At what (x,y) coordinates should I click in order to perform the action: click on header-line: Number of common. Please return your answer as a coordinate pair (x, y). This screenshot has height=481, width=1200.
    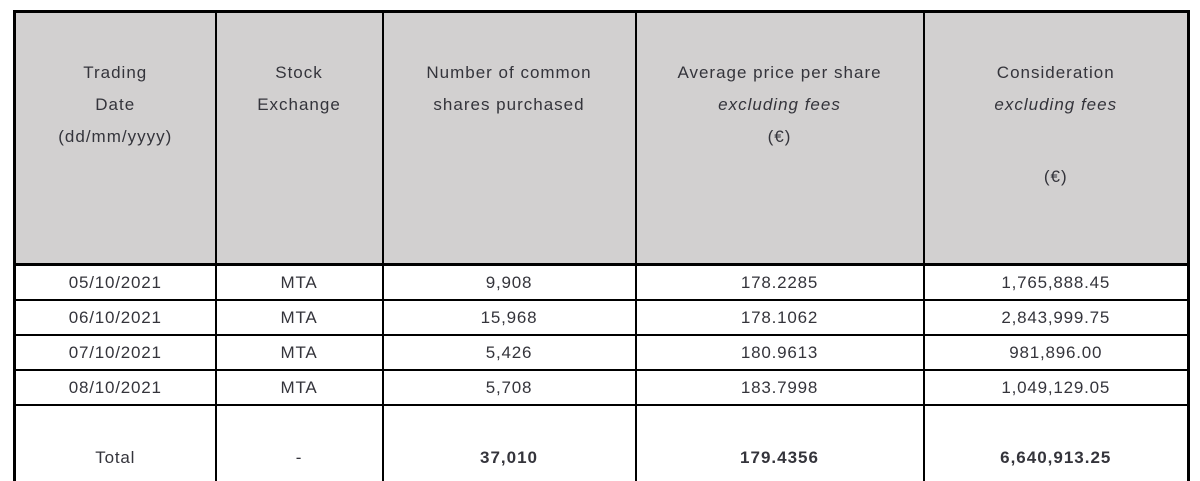
    Looking at the image, I should click on (509, 72).